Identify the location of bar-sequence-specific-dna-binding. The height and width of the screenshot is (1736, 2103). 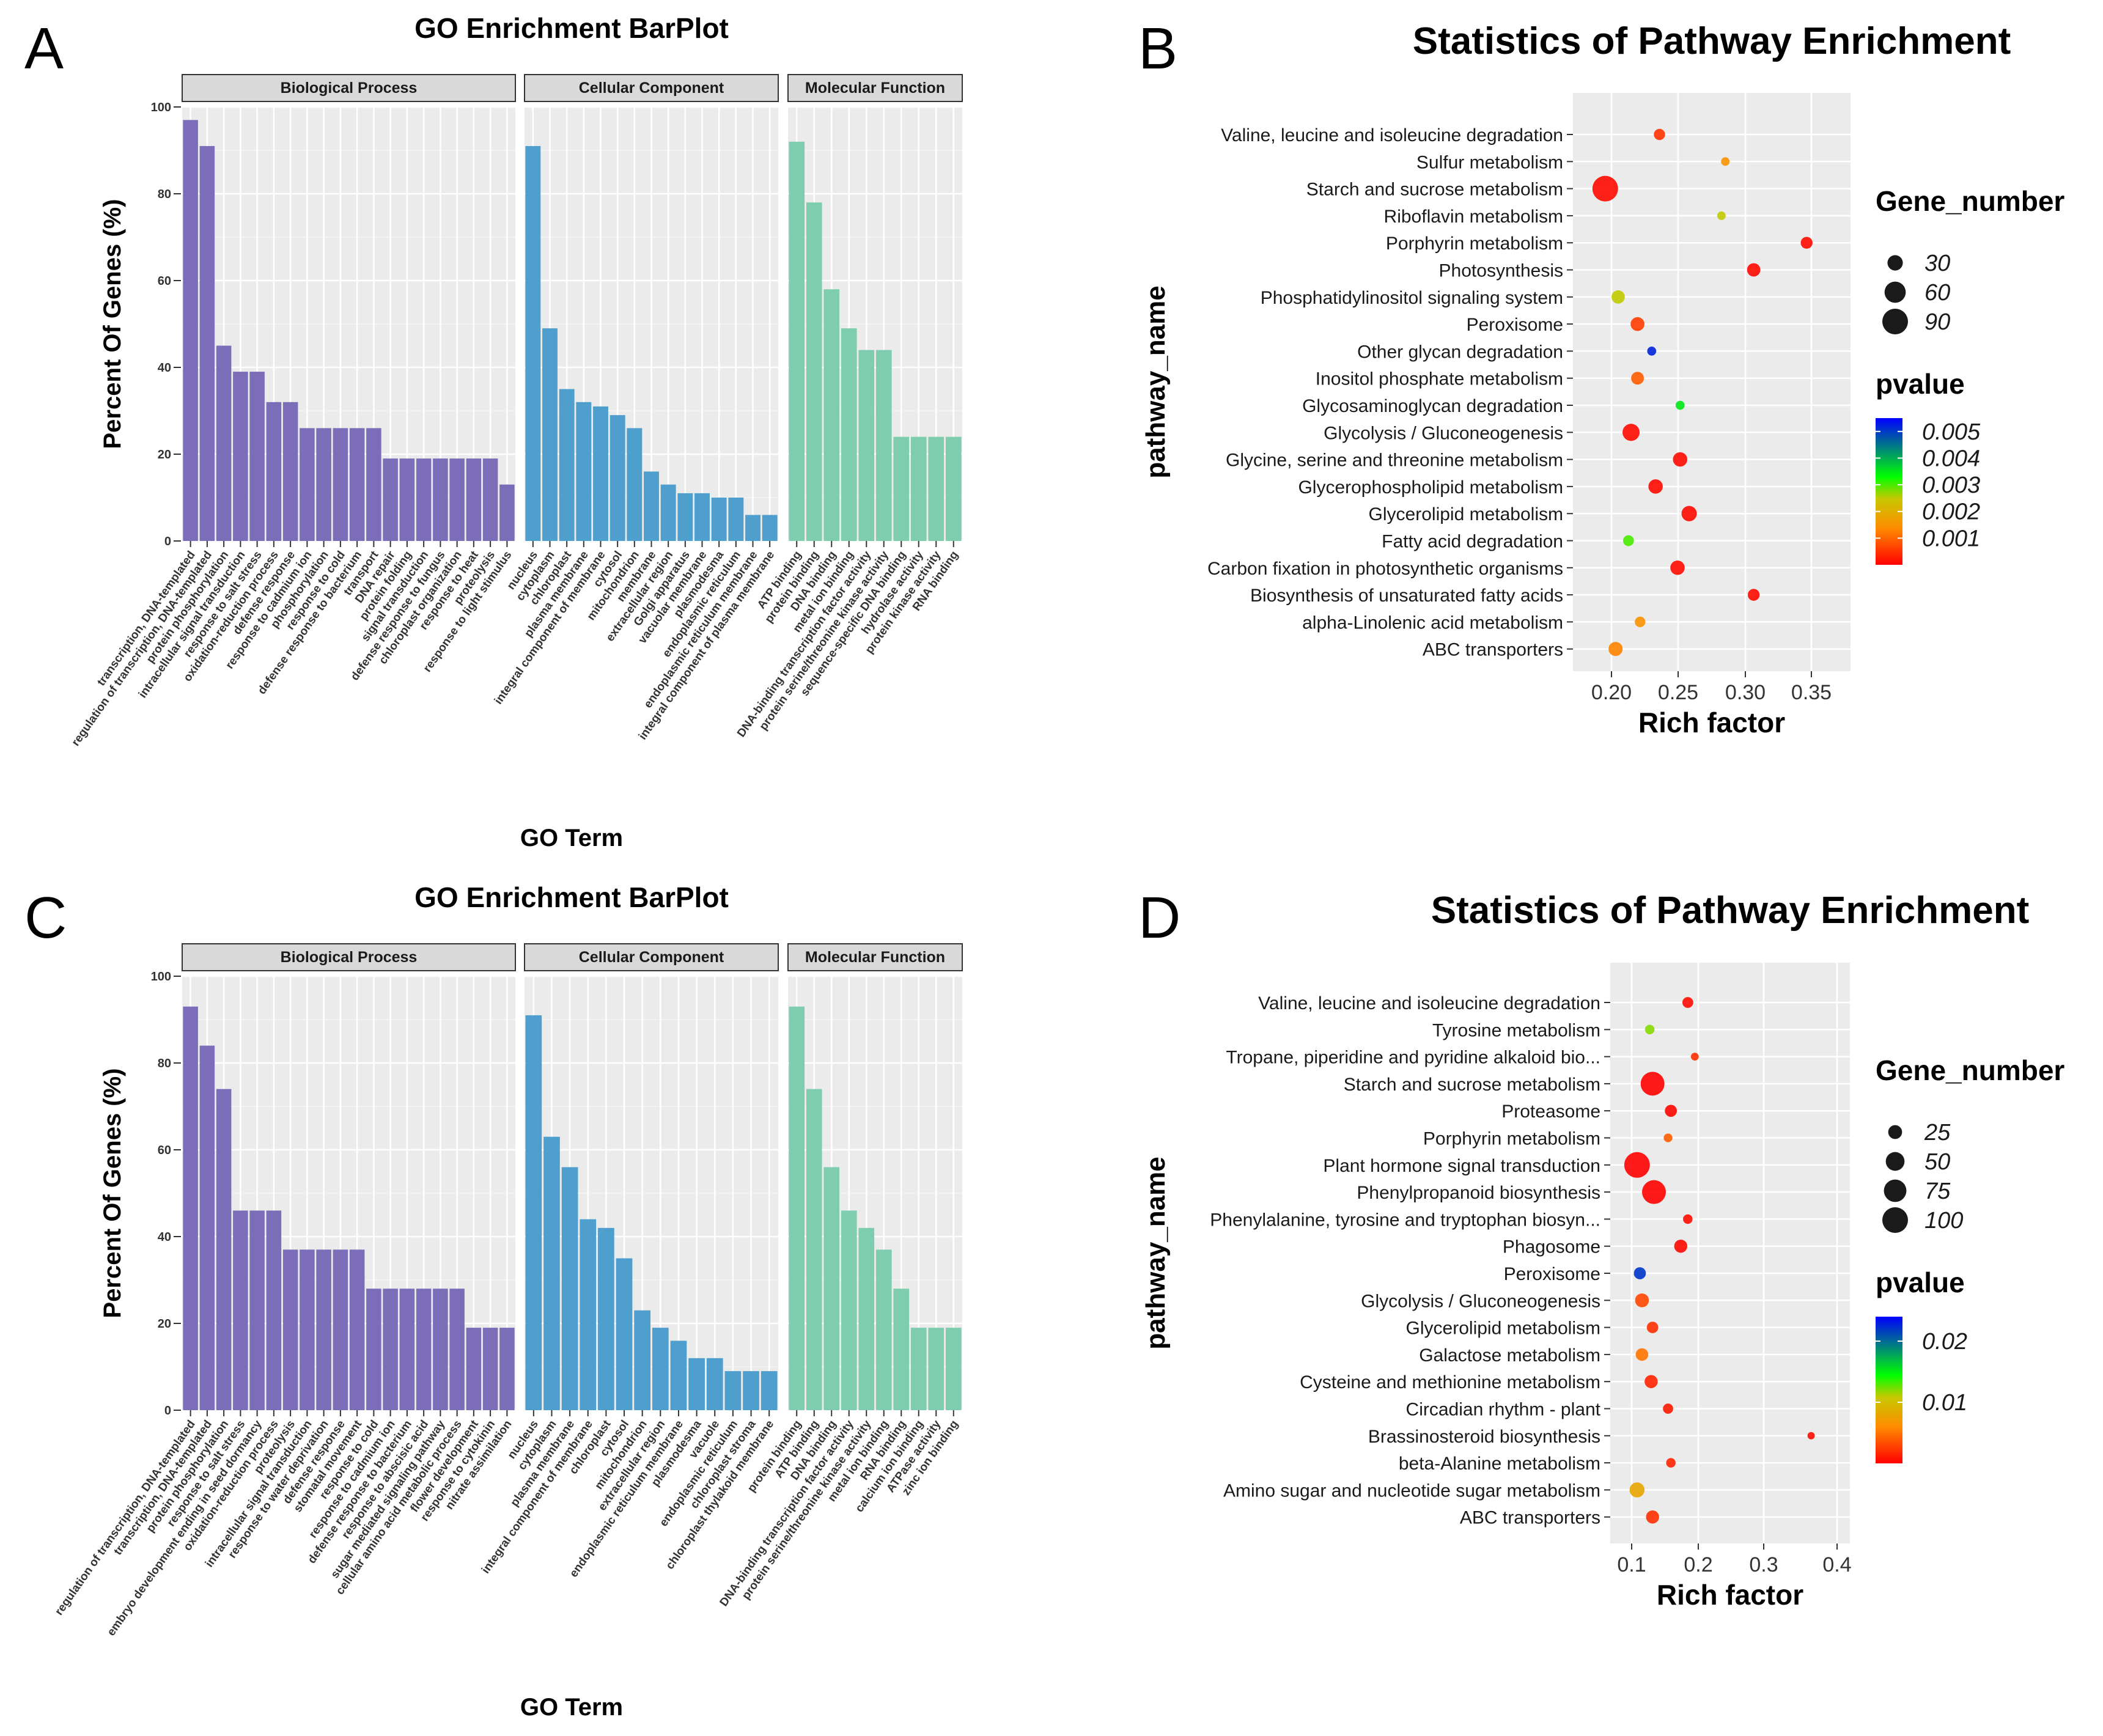
(901, 488).